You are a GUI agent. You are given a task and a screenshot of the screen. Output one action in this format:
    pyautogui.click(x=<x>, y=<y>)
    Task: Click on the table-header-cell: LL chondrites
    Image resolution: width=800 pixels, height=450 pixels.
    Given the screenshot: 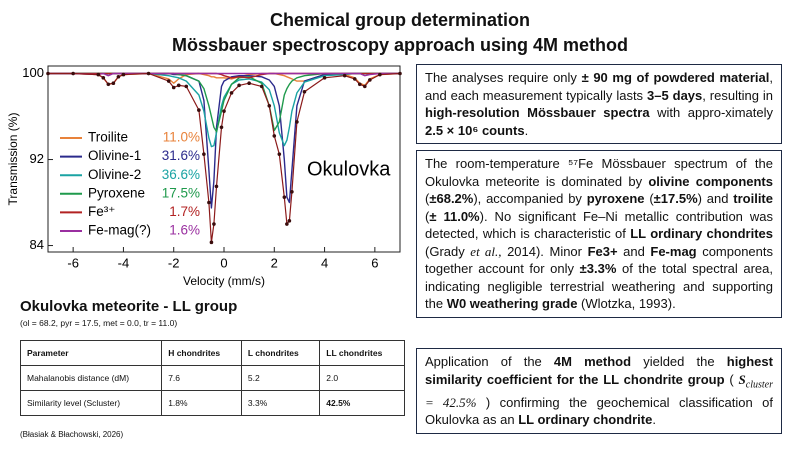 What is the action you would take?
    pyautogui.click(x=362, y=353)
    